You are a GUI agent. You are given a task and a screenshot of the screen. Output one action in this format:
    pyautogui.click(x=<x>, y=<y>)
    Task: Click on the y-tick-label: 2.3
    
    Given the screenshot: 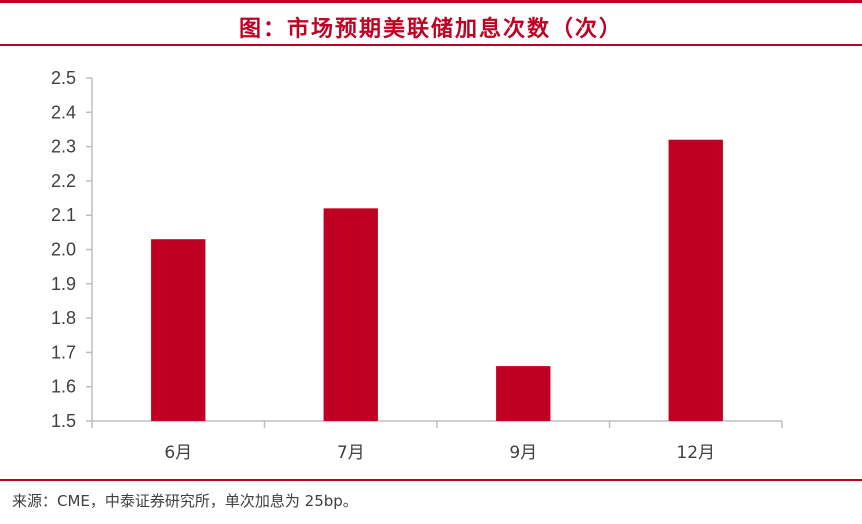 What is the action you would take?
    pyautogui.click(x=63, y=147)
    